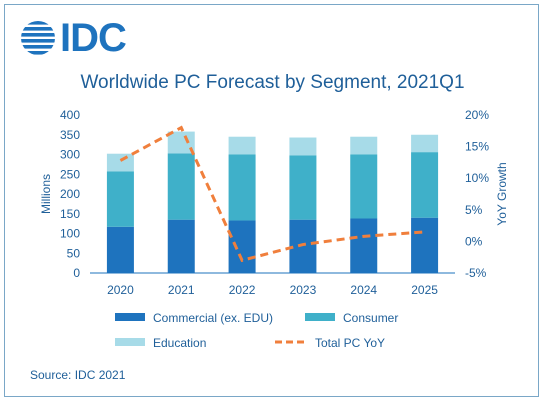  Describe the element at coordinates (46, 194) in the screenshot. I see `y-axis-title: Millions` at that location.